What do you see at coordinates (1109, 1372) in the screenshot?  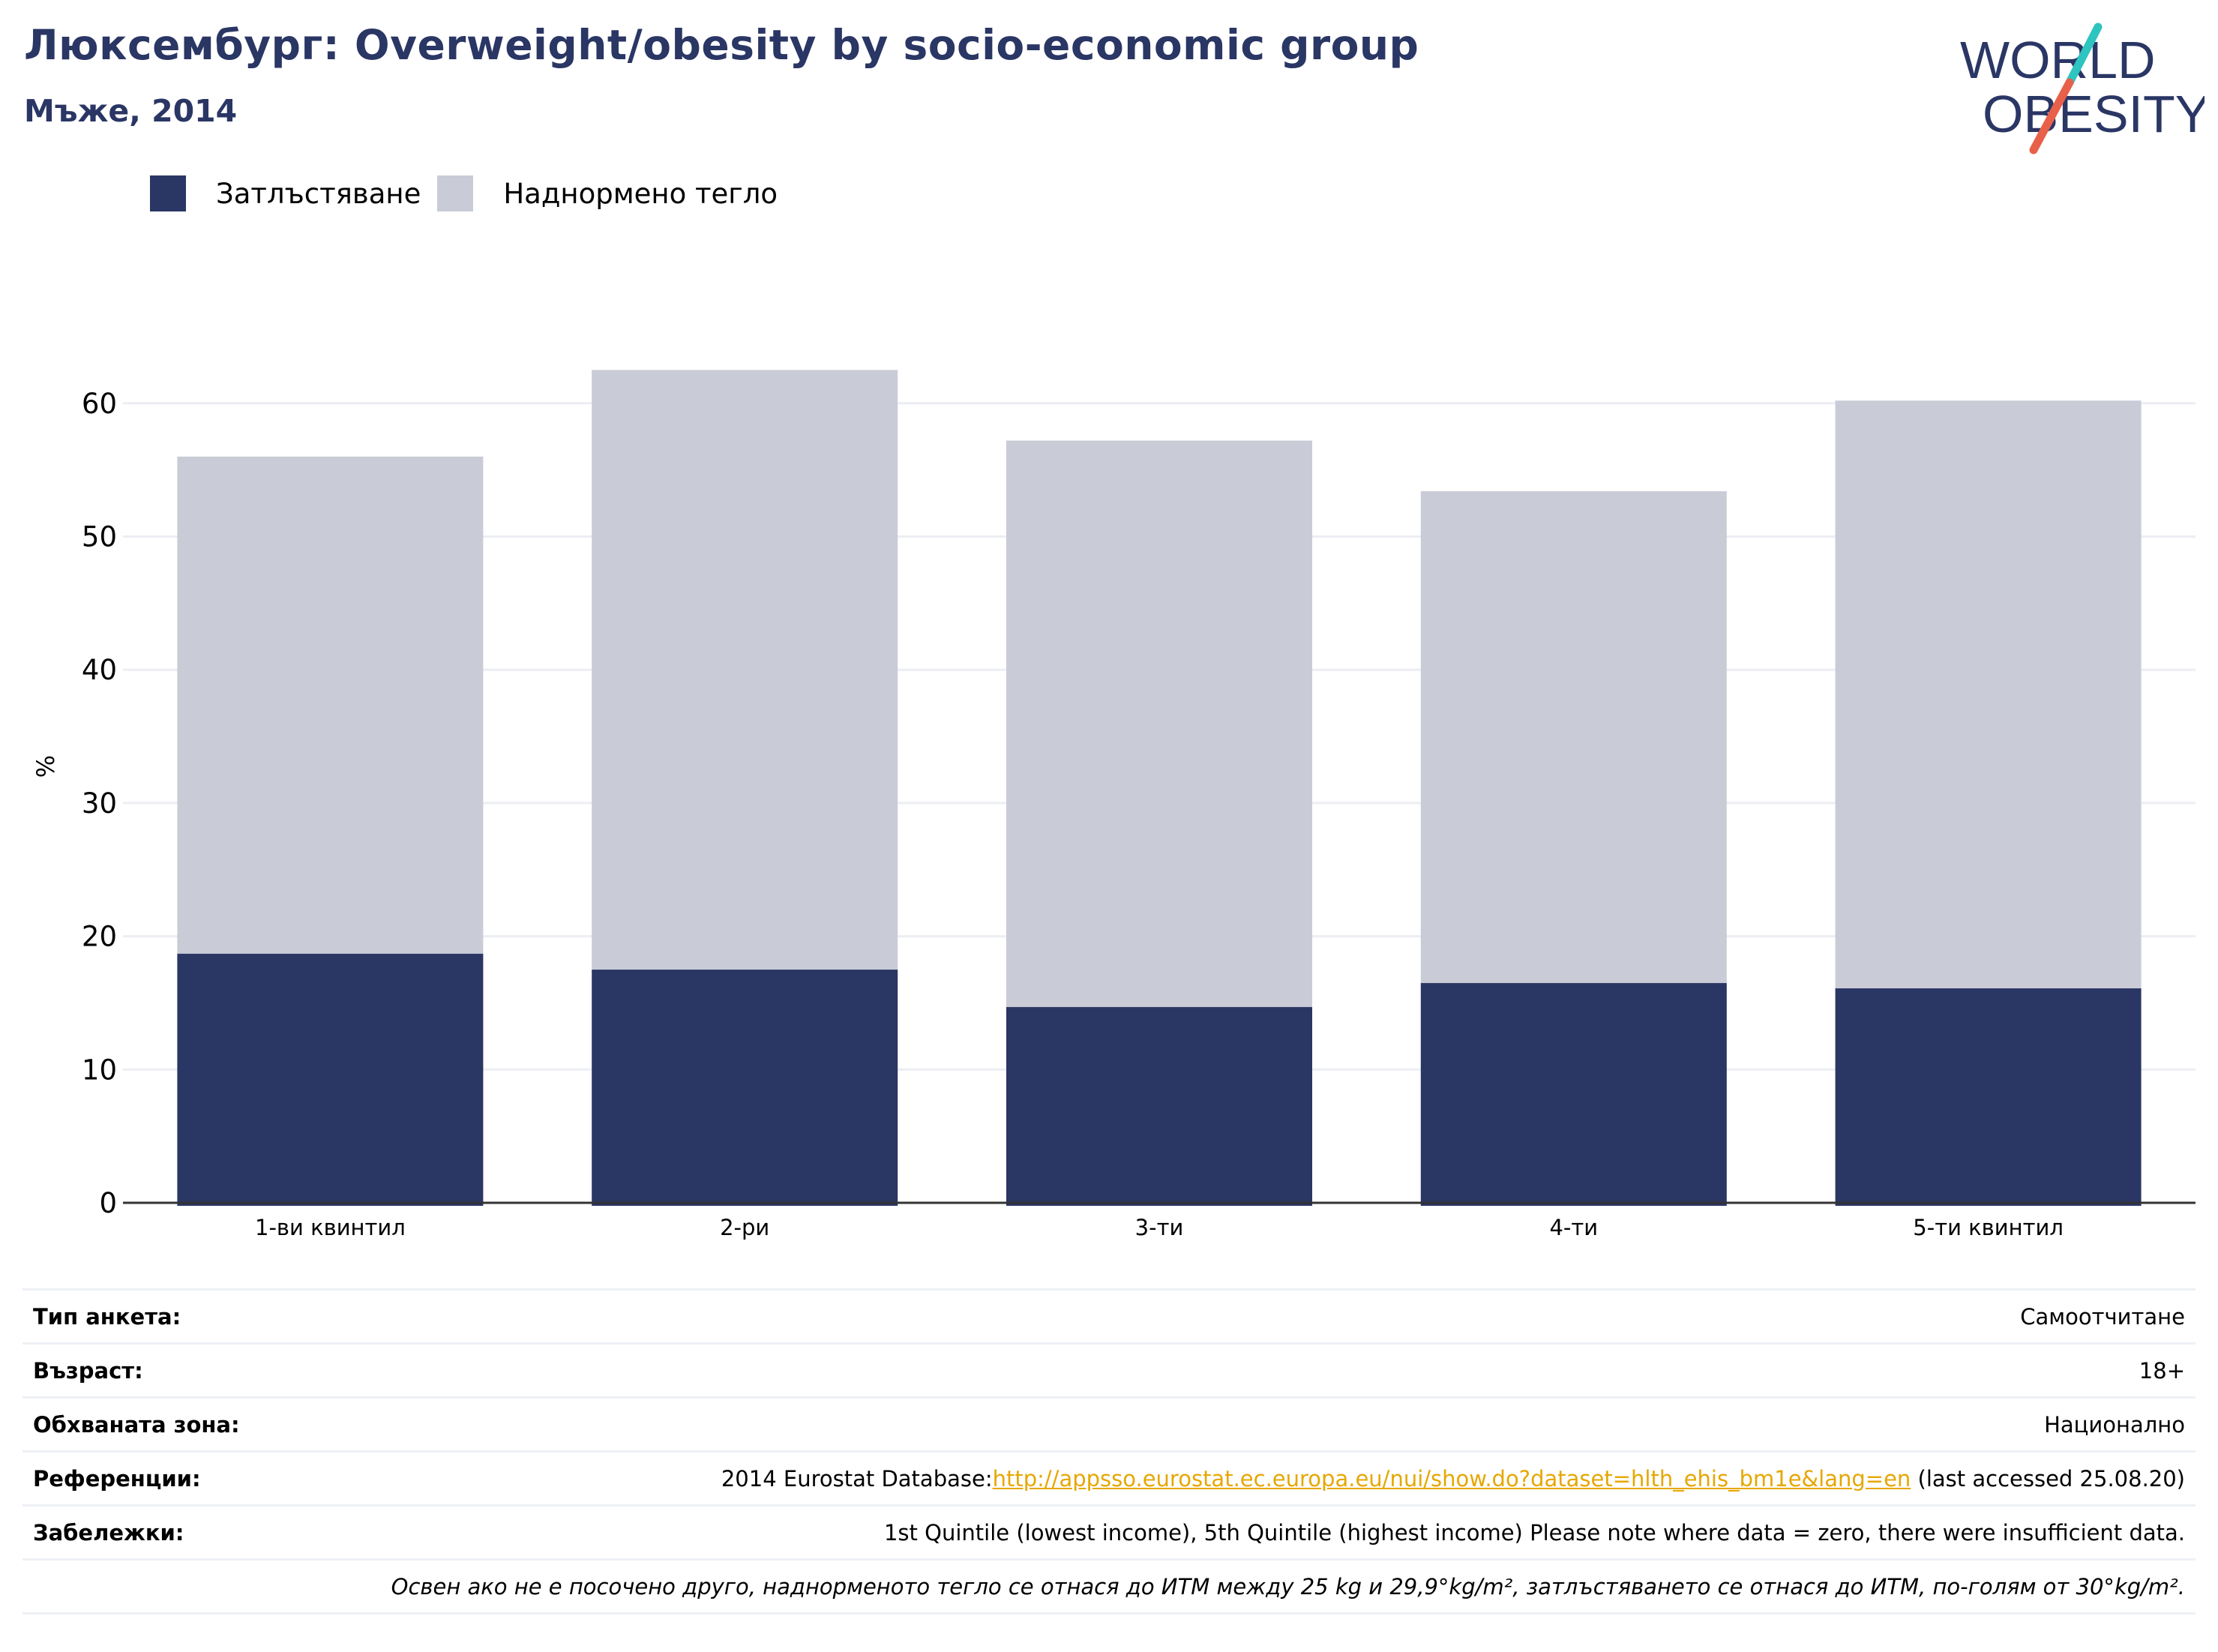 I see `meta-row-age: Възраст: 18+` at bounding box center [1109, 1372].